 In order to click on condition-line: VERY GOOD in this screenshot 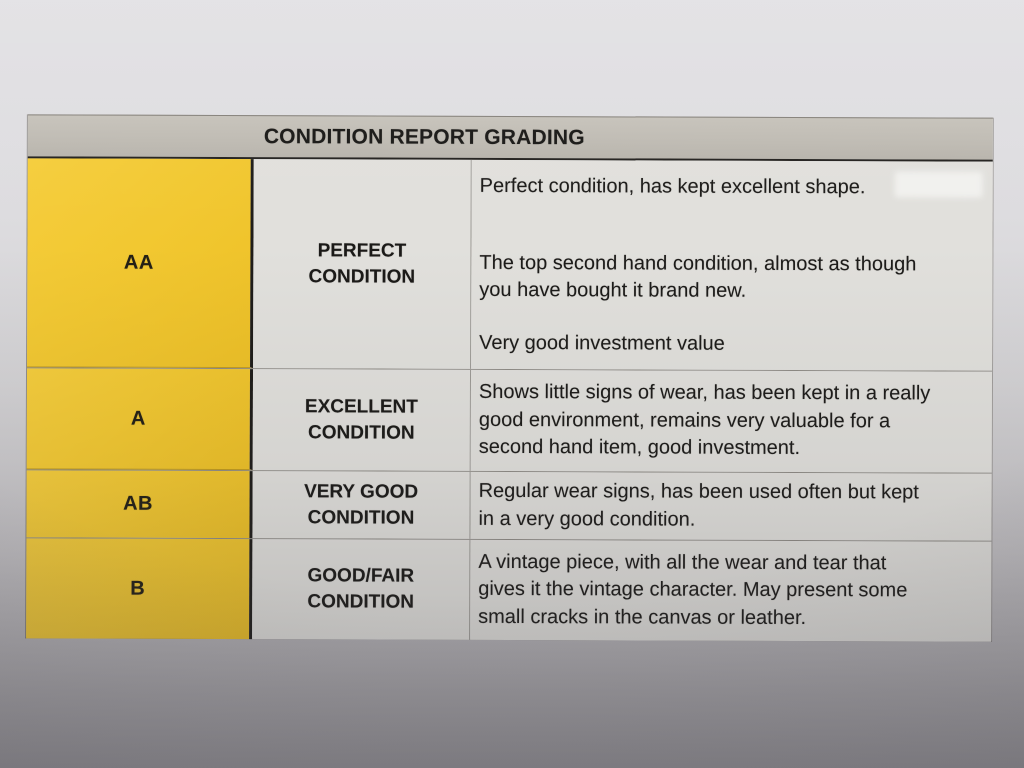, I will do `click(361, 491)`.